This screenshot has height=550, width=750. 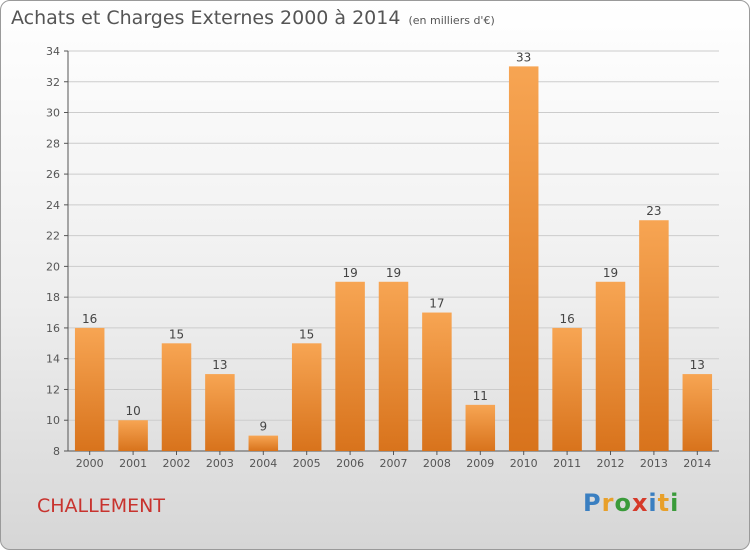 What do you see at coordinates (436, 304) in the screenshot?
I see `bar-value-label: 17` at bounding box center [436, 304].